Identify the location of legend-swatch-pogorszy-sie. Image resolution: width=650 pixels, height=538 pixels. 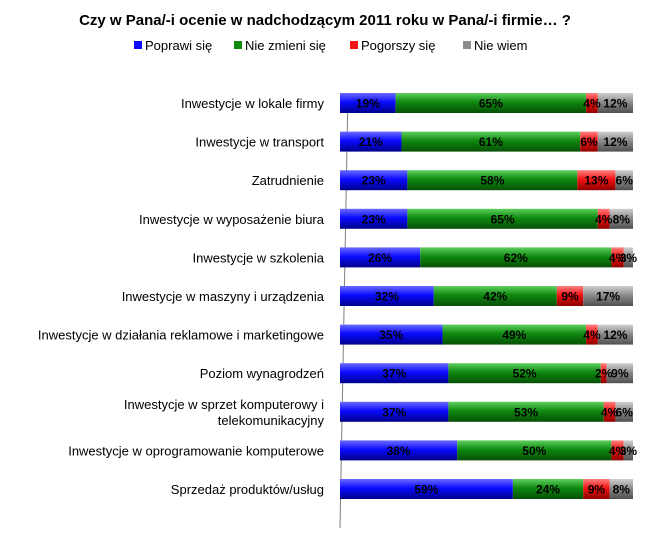
(354, 45).